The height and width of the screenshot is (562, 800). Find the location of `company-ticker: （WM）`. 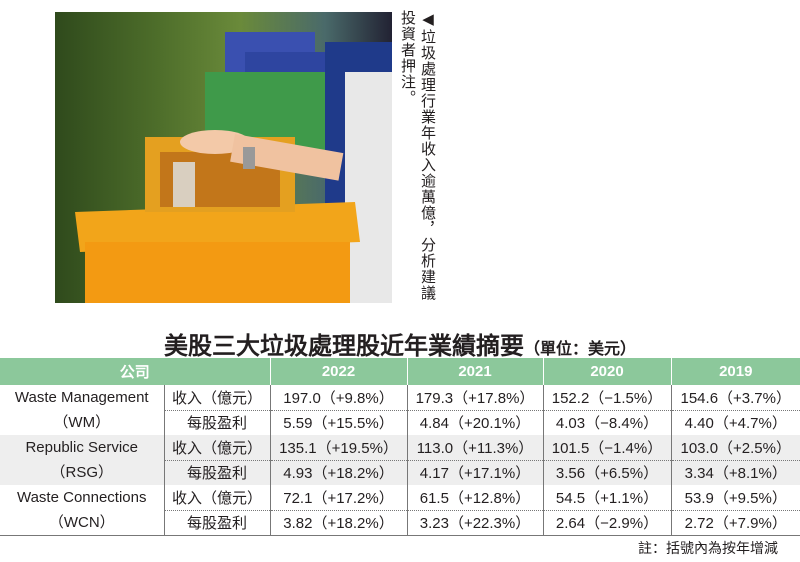

company-ticker: （WM） is located at coordinates (82, 422).